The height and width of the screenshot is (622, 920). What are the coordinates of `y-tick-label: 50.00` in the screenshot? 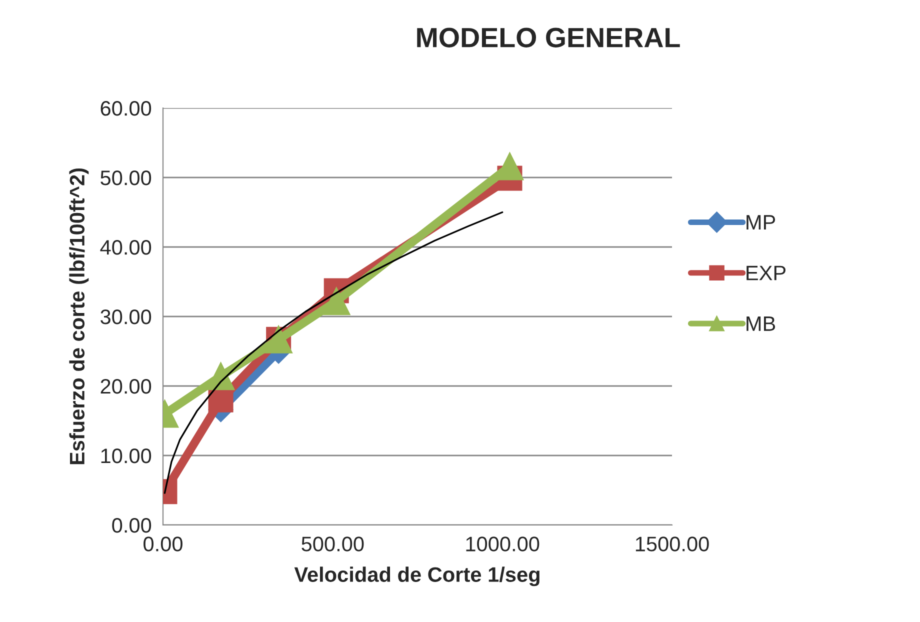 It's located at (126, 178).